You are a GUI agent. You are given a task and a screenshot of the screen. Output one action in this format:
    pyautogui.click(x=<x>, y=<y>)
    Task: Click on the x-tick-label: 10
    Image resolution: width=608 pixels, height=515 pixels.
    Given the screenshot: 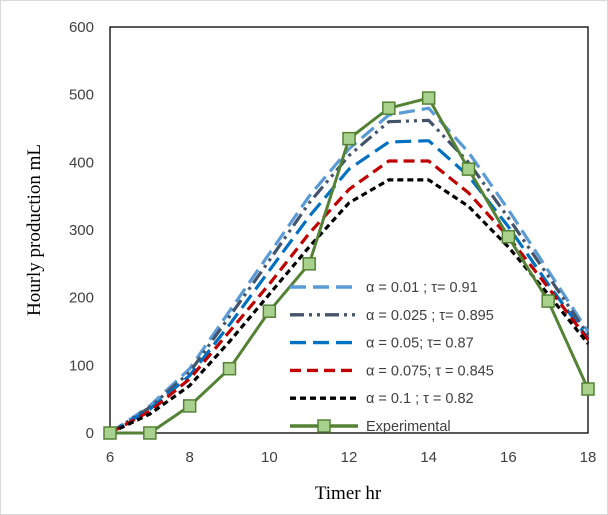 What is the action you would take?
    pyautogui.click(x=269, y=457)
    